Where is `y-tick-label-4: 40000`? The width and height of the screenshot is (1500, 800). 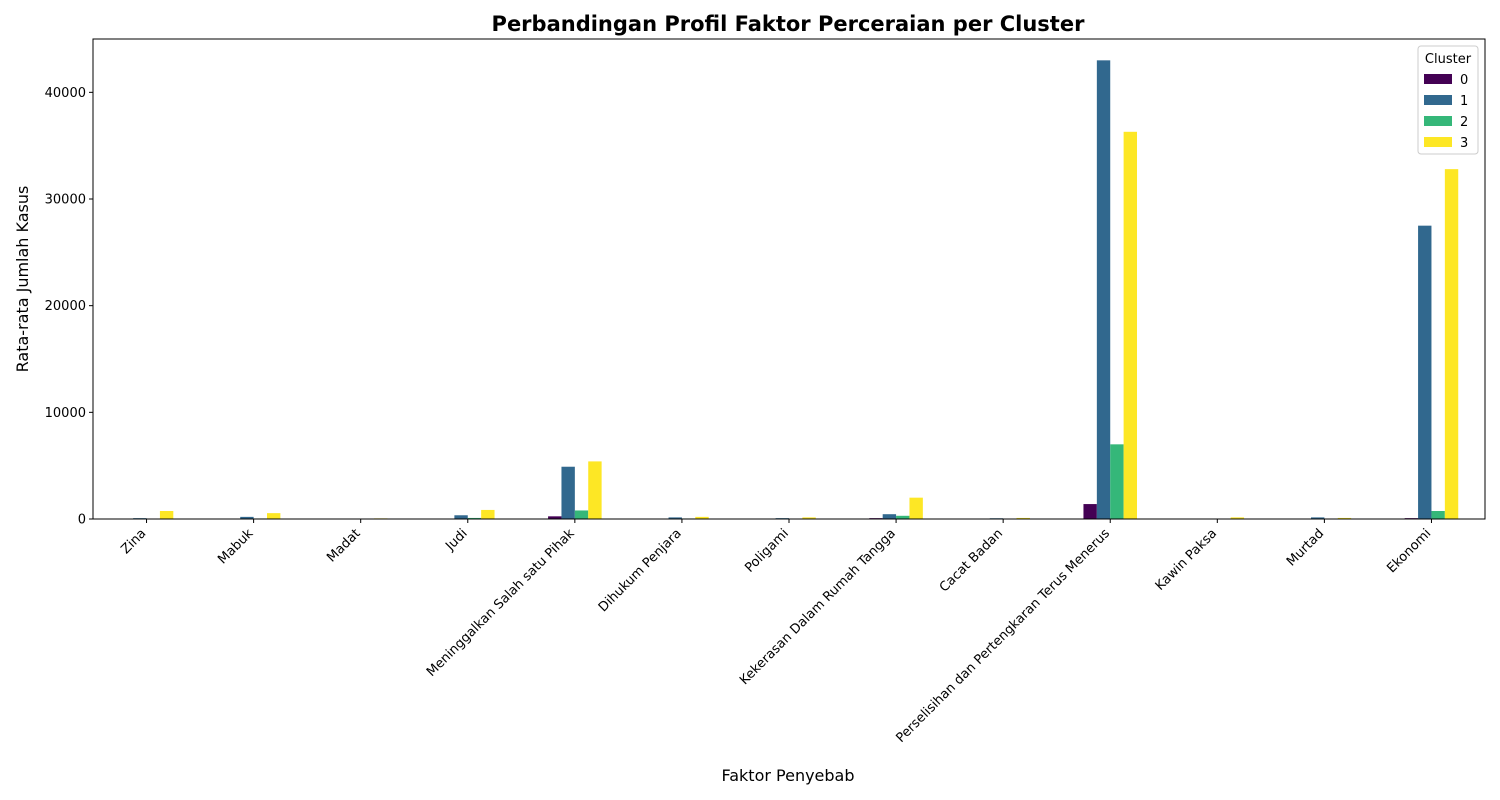 y-tick-label-4: 40000 is located at coordinates (65, 93).